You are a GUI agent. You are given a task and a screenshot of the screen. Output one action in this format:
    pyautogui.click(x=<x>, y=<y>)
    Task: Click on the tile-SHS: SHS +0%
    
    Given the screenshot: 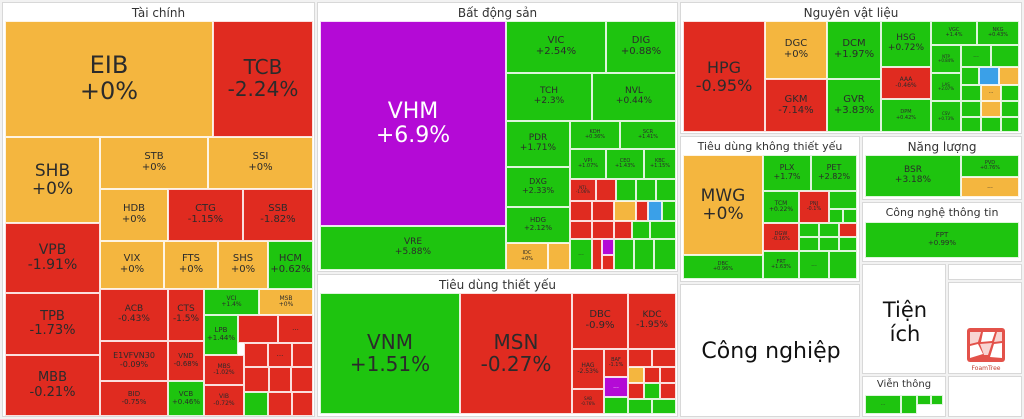 What is the action you would take?
    pyautogui.click(x=243, y=265)
    